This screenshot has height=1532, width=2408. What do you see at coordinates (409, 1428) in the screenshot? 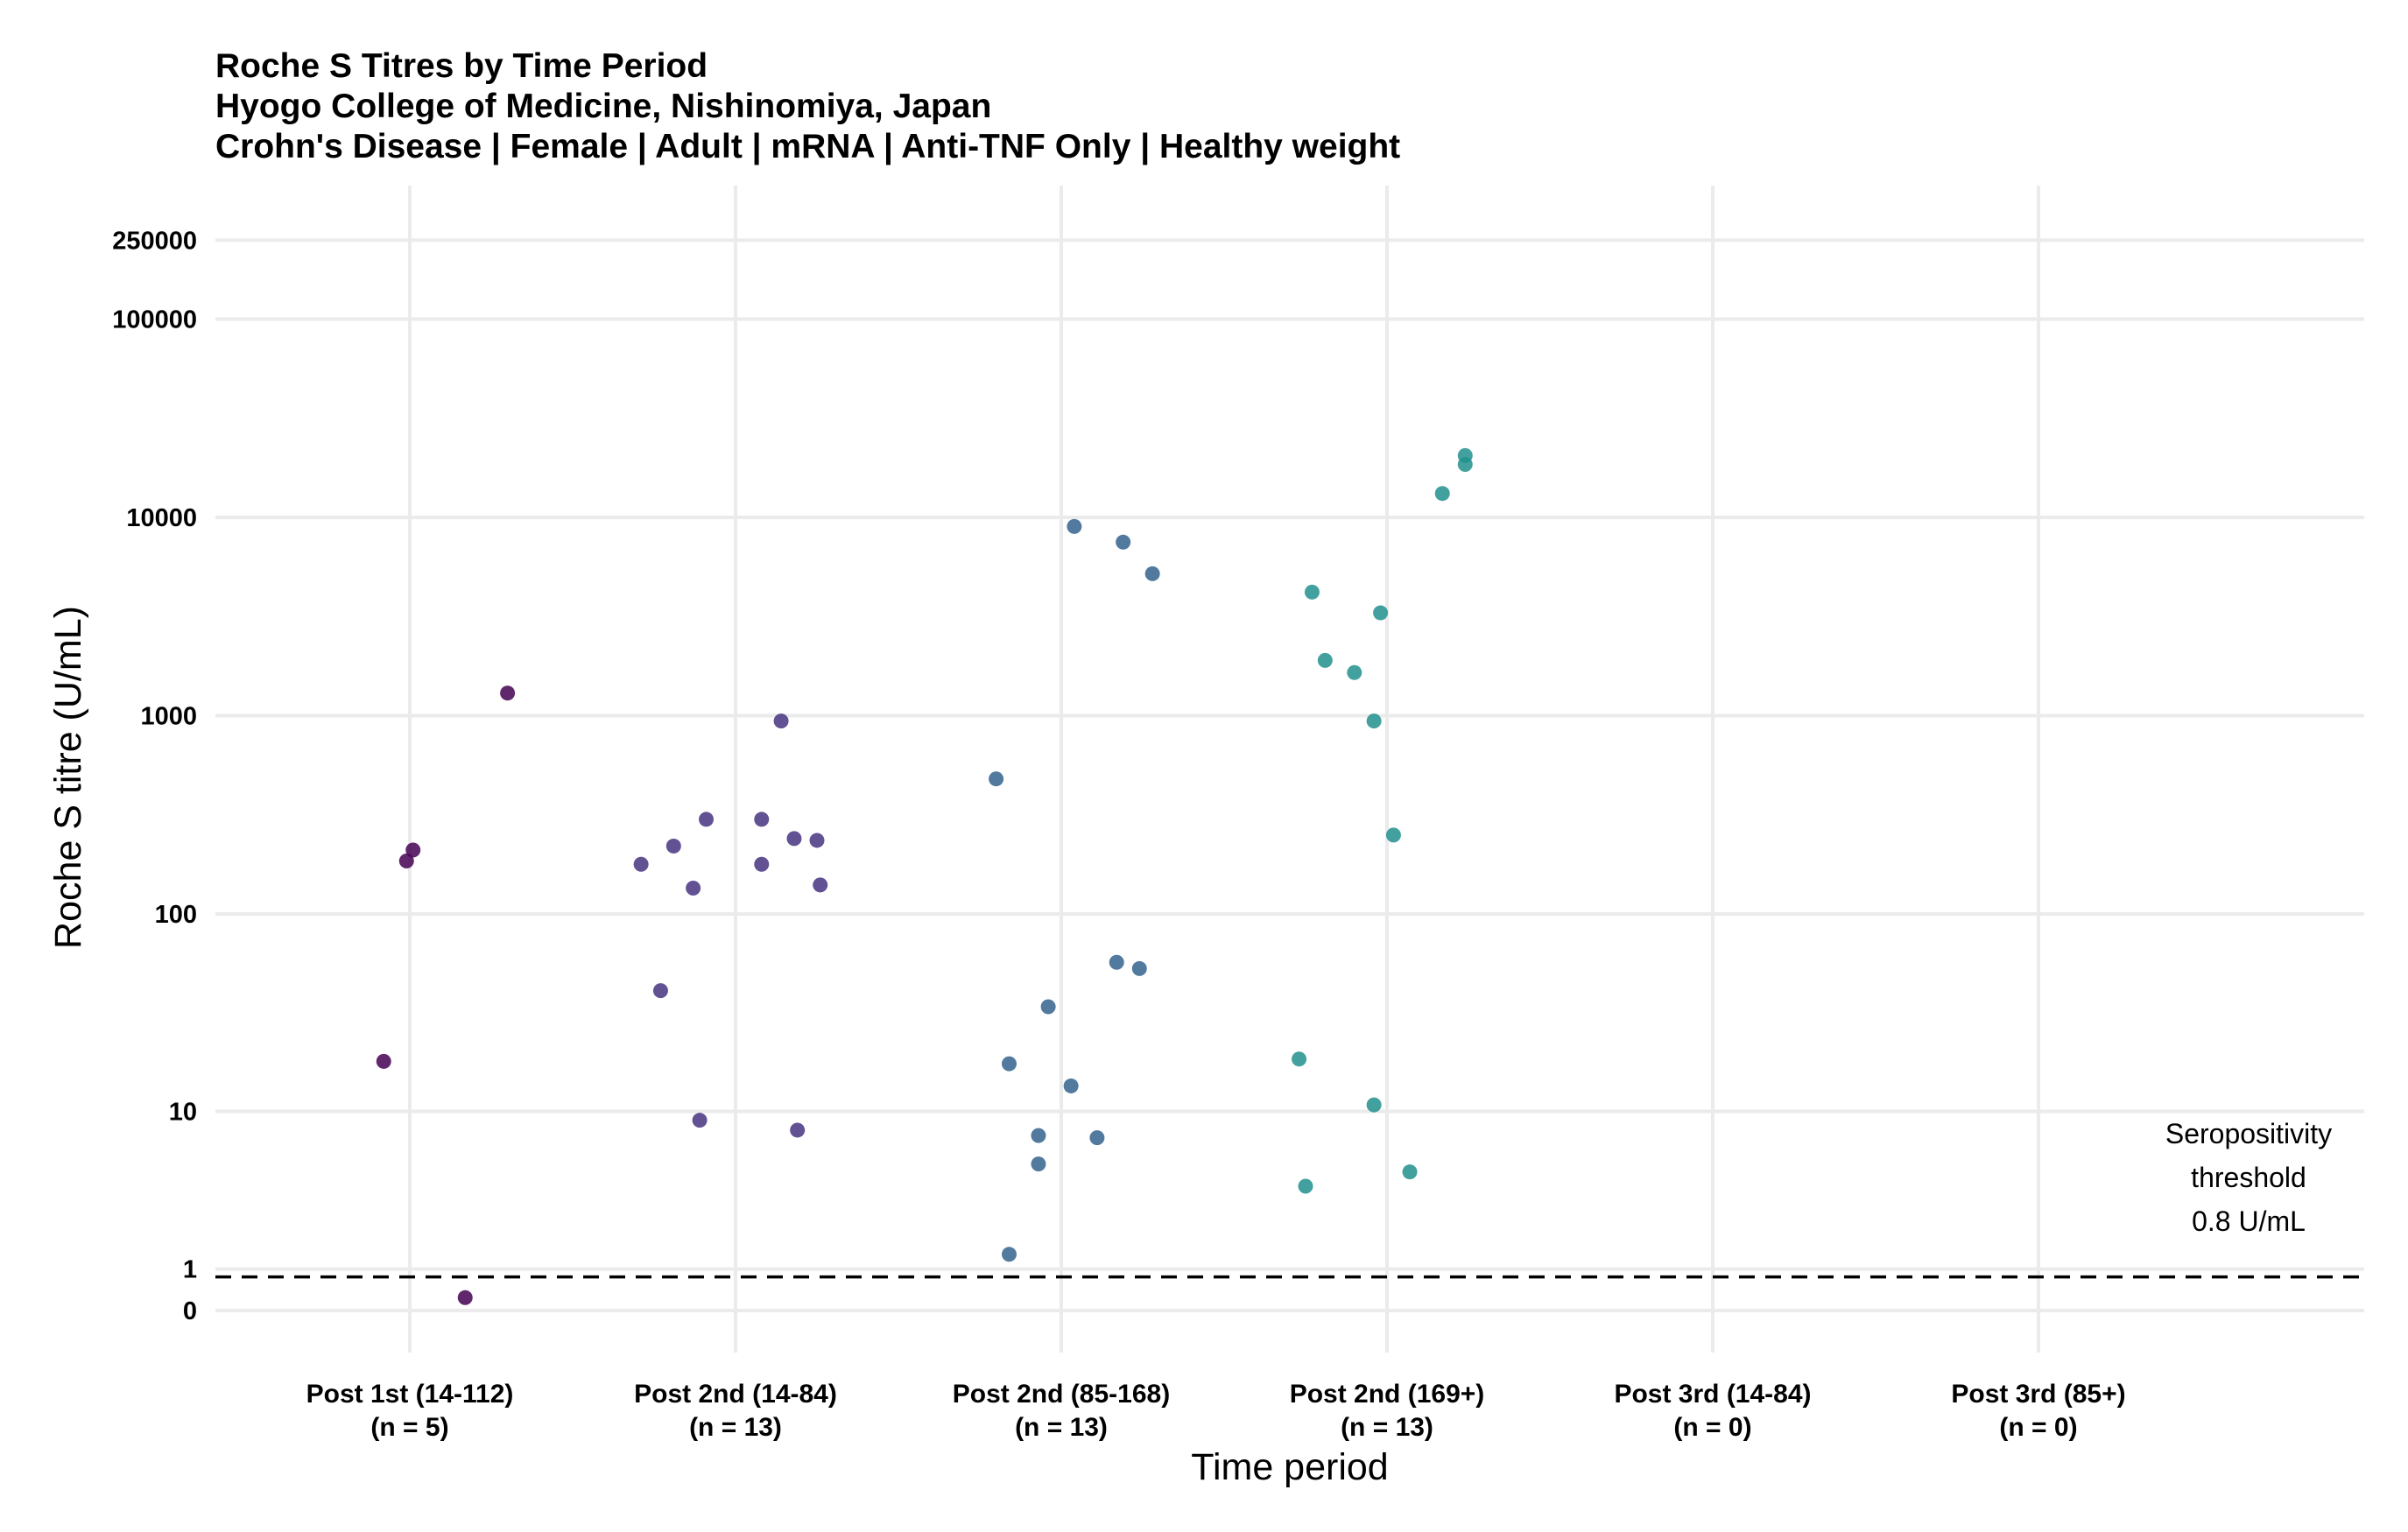
I see `x-tick-count-0: (n = 5)` at bounding box center [409, 1428].